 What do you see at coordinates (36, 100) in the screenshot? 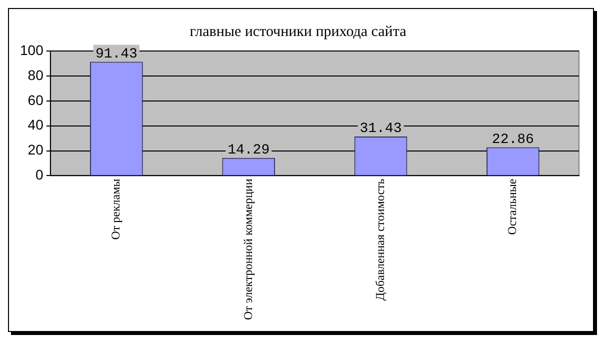
I see `y-tick-label: 60` at bounding box center [36, 100].